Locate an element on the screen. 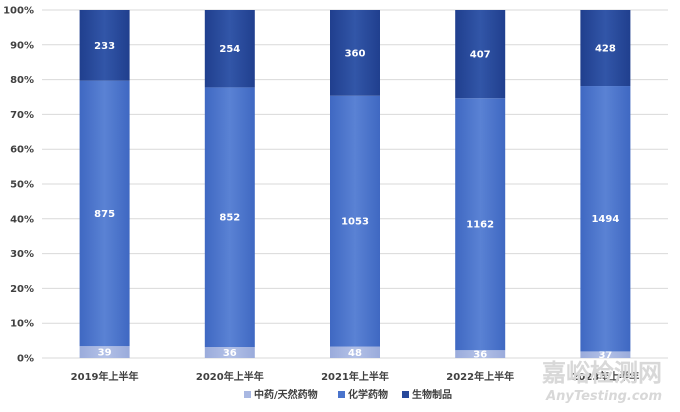 Image resolution: width=680 pixels, height=412 pixels. data-label: 254 is located at coordinates (229, 49).